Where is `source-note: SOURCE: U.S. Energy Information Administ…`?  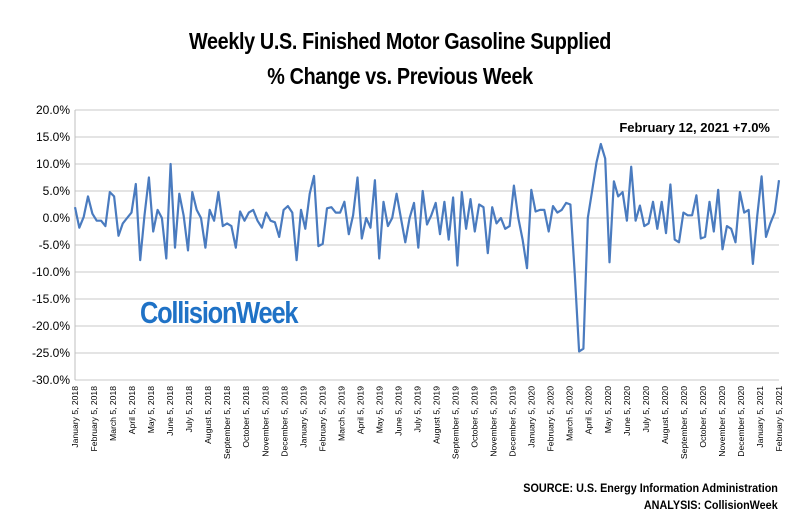
source-note: SOURCE: U.S. Energy Information Administ… is located at coordinates (650, 488).